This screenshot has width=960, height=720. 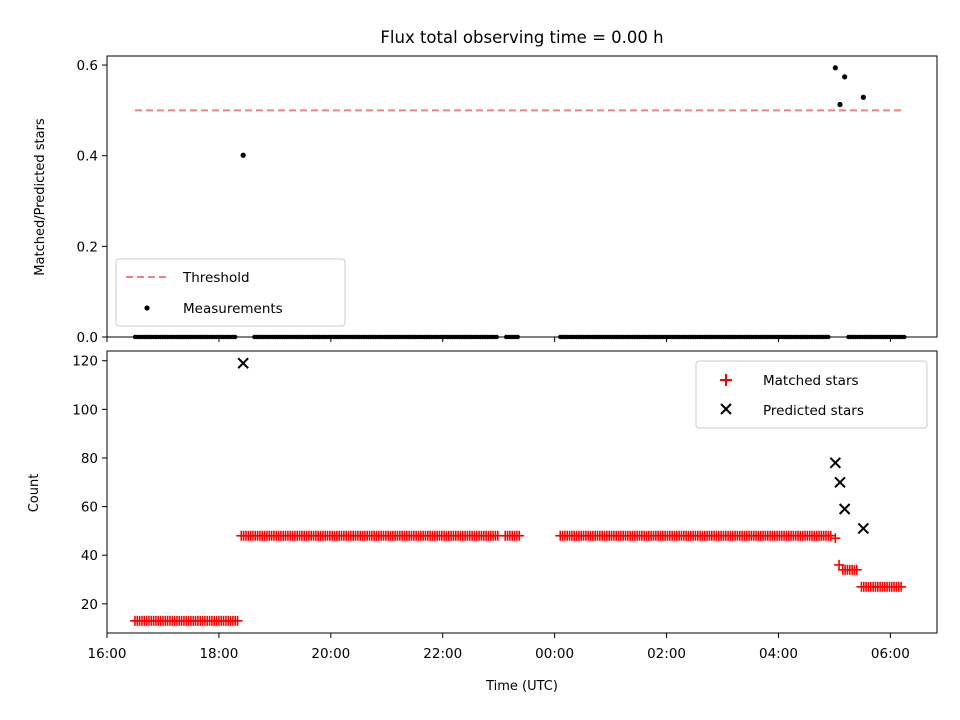 What do you see at coordinates (92, 202) in the screenshot?
I see `top-y-ticks: 0.0 0.2 0.4 0.6` at bounding box center [92, 202].